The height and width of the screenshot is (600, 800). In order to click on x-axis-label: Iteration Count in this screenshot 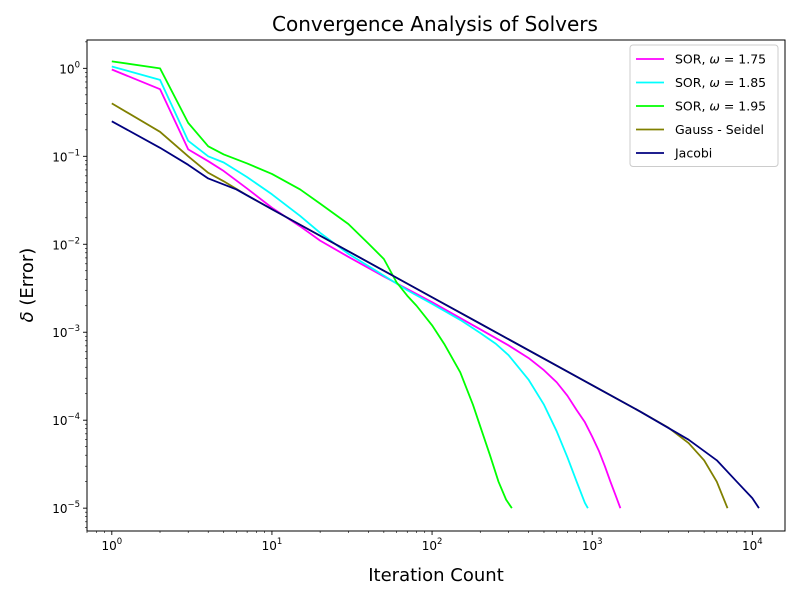, I will do `click(436, 575)`.